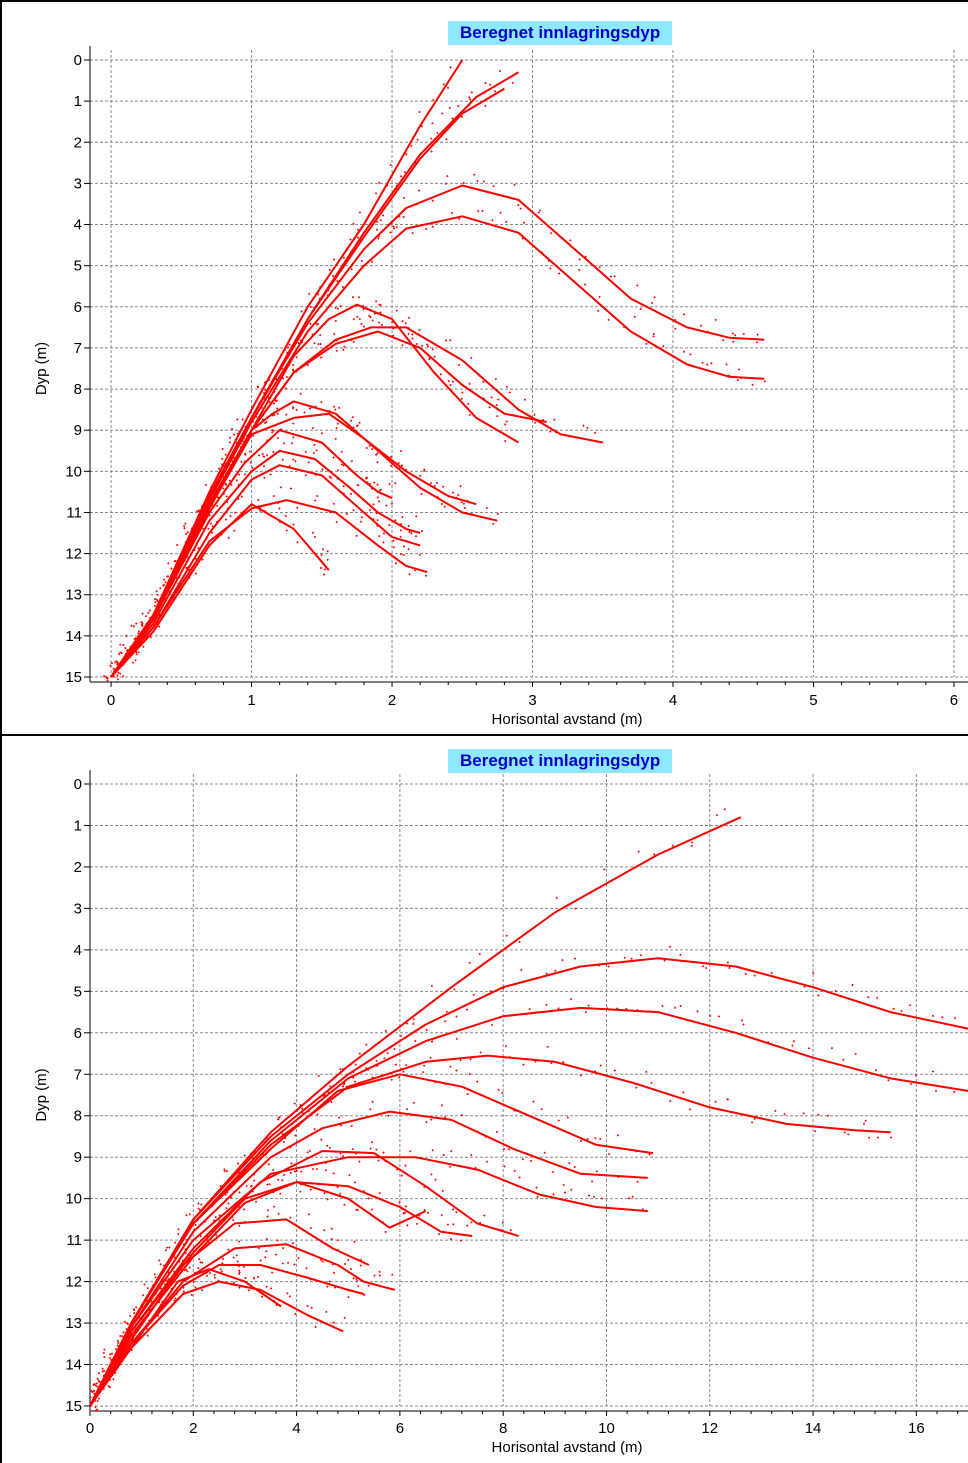  What do you see at coordinates (73, 1282) in the screenshot?
I see `y-tick-label: 12` at bounding box center [73, 1282].